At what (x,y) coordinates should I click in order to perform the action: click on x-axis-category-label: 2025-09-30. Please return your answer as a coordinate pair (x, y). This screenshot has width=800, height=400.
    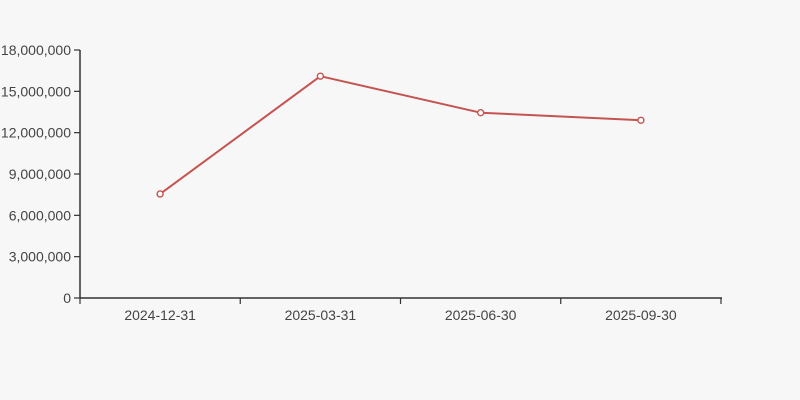
    Looking at the image, I should click on (641, 315).